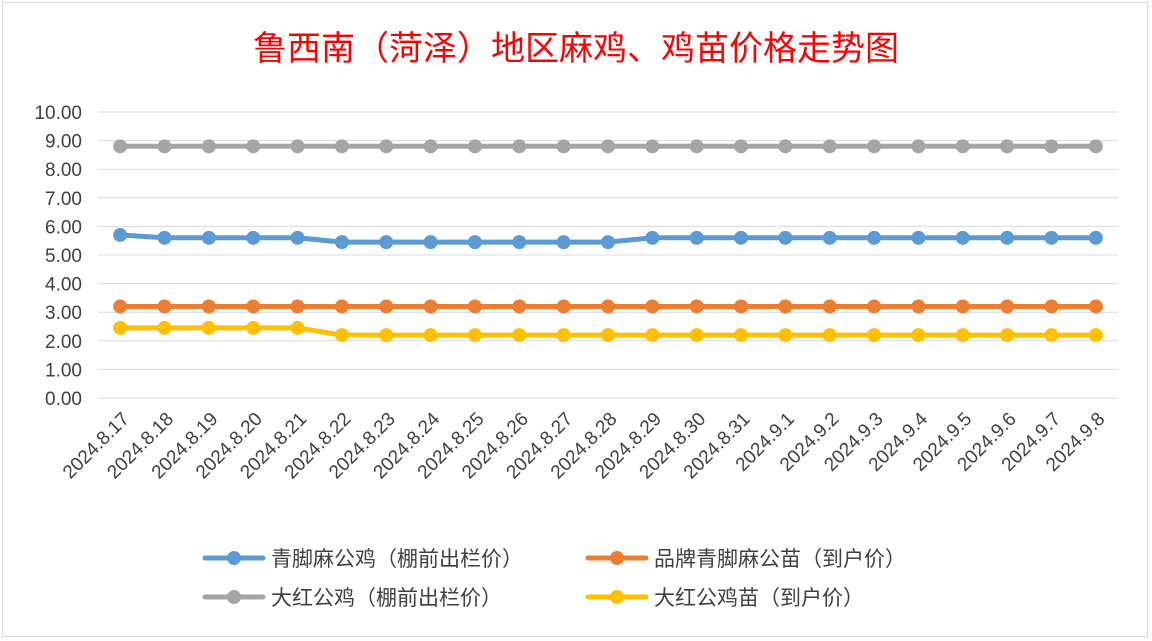 Image resolution: width=1152 pixels, height=641 pixels. What do you see at coordinates (63, 399) in the screenshot?
I see `y-tick-label: 0.00` at bounding box center [63, 399].